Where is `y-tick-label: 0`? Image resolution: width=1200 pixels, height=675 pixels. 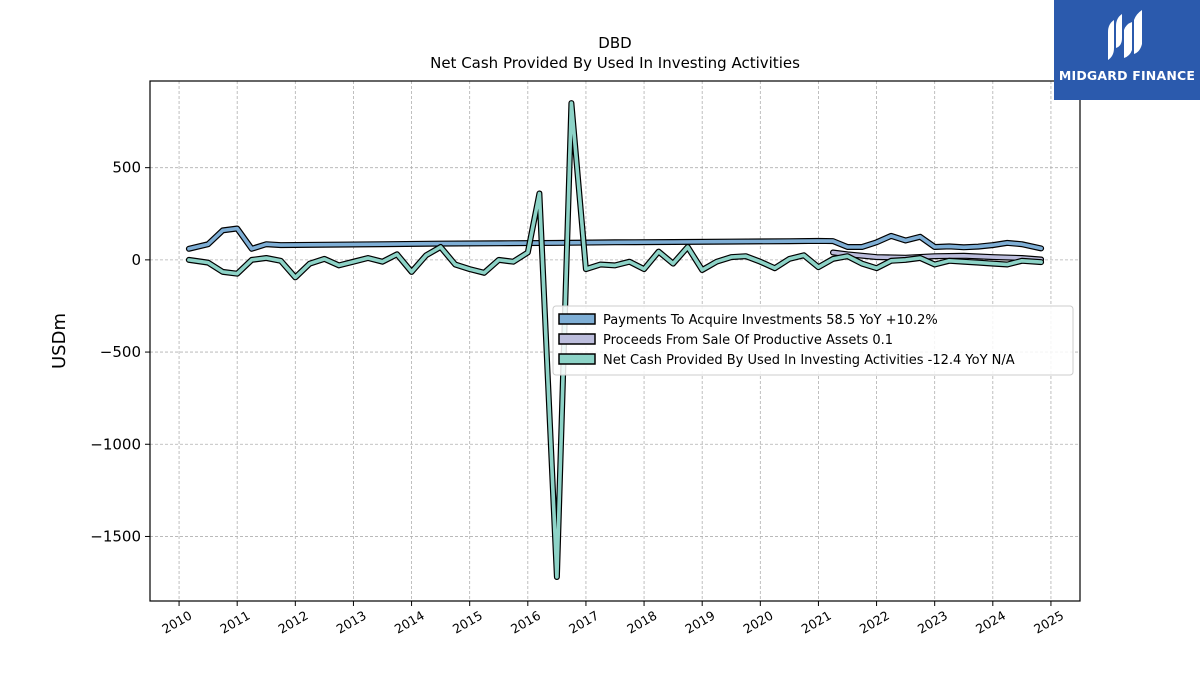
y-tick-label: 0 is located at coordinates (136, 260).